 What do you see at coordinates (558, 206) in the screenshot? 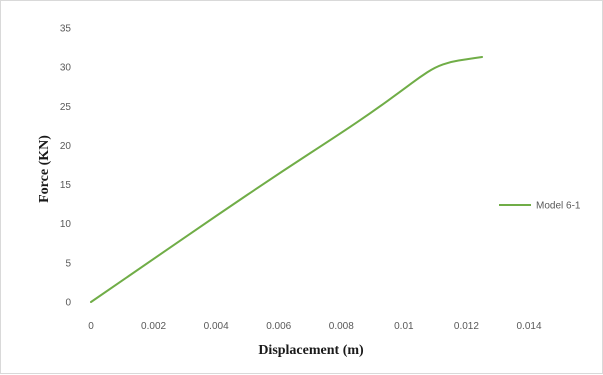
I see `legend-label-model-6-1: Model 6-1` at bounding box center [558, 206].